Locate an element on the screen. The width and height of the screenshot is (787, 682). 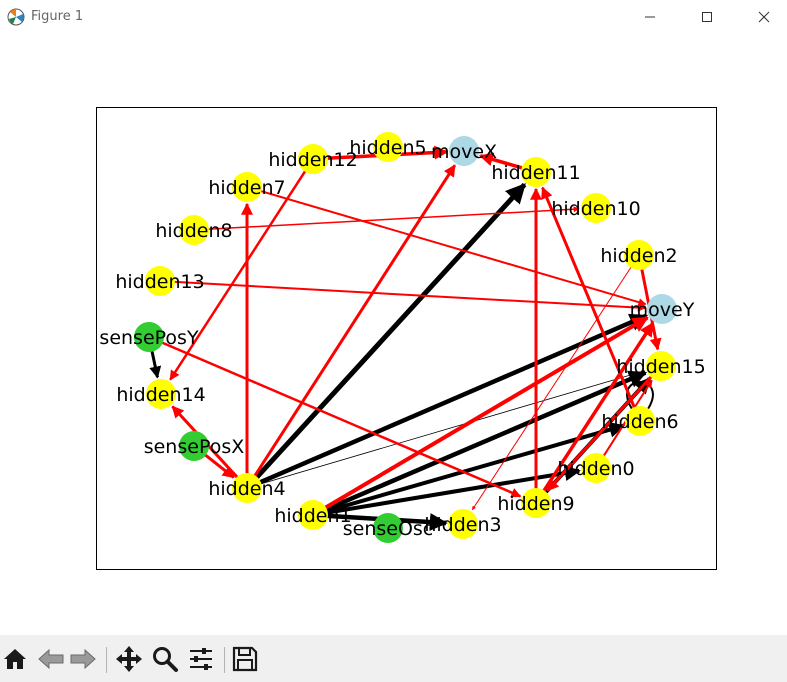
edge-hidden8-to-hidden10 is located at coordinates (389, 218).